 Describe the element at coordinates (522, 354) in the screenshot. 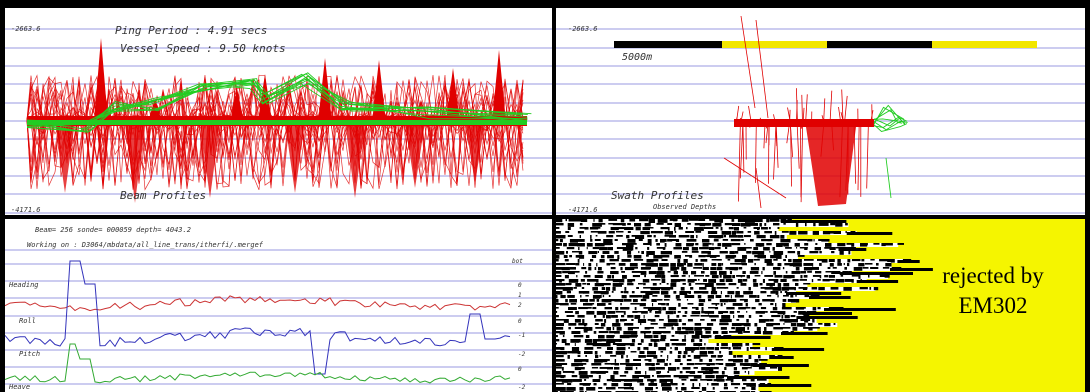

I see `pitch-value: -2` at that location.